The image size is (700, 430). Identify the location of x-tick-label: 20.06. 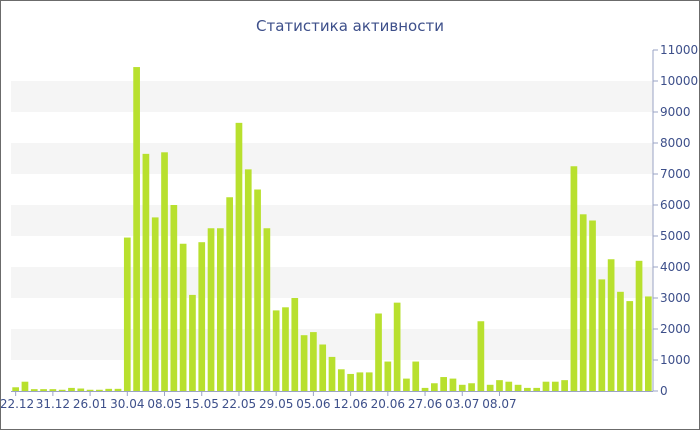
(388, 404).